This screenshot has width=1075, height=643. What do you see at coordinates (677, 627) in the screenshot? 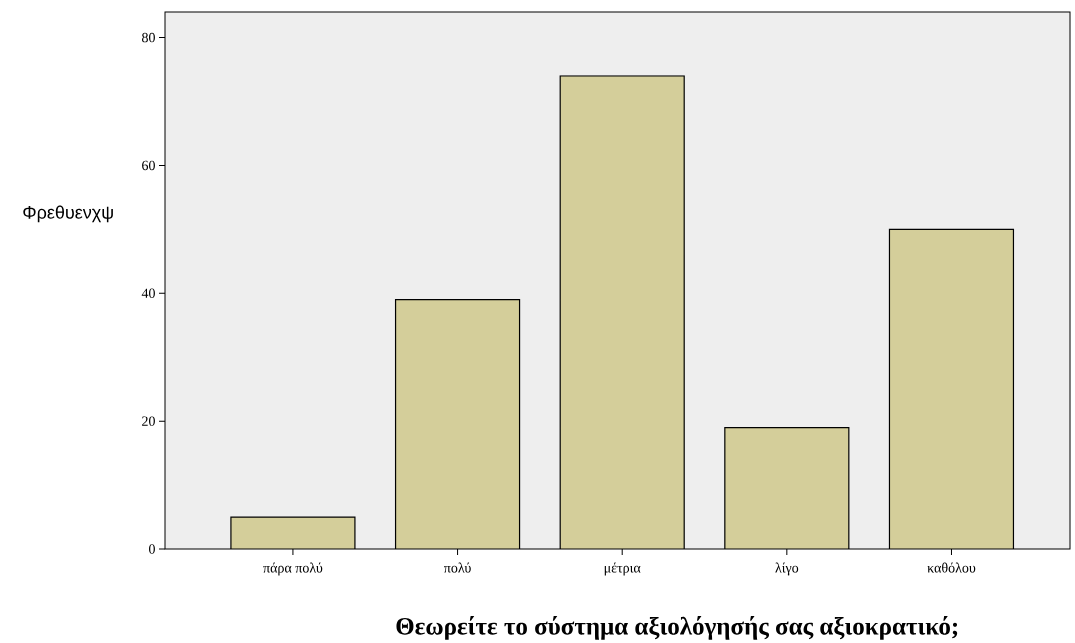
I see `x-axis-title: Θεωρείτε το σύστημα αξιολόγησής σας αξιοκρατικό;` at bounding box center [677, 627].